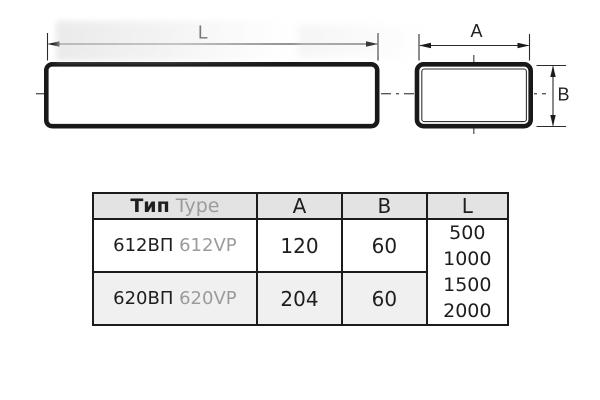 This screenshot has width=600, height=400. I want to click on duct-section-inner-wall, so click(474, 95).